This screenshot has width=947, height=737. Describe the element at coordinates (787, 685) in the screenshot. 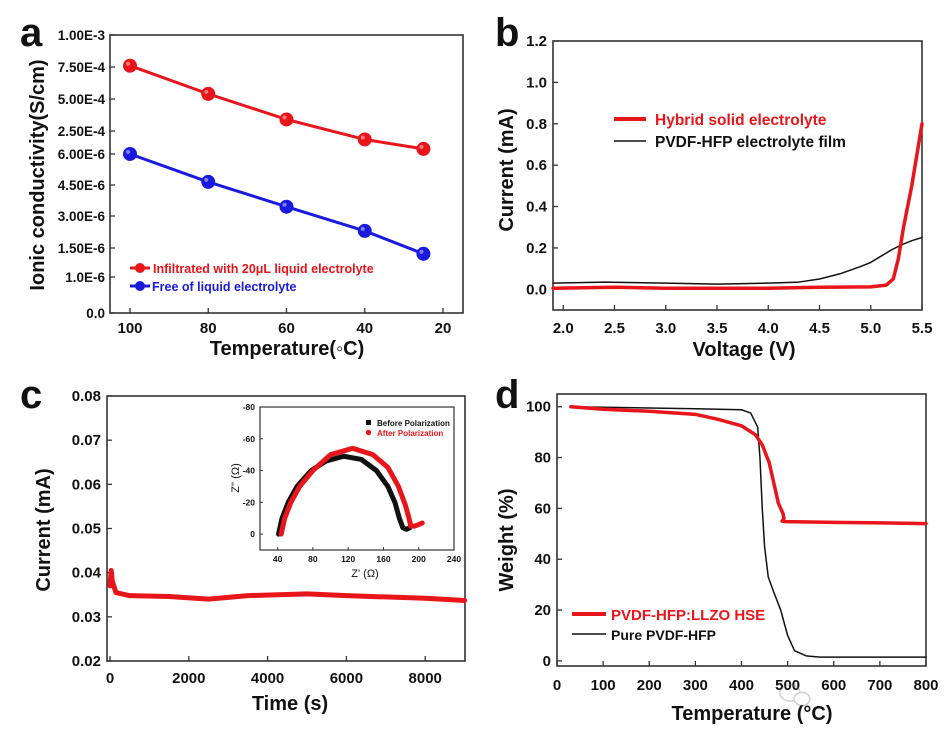

I see `d-x-tick-label: 500` at that location.